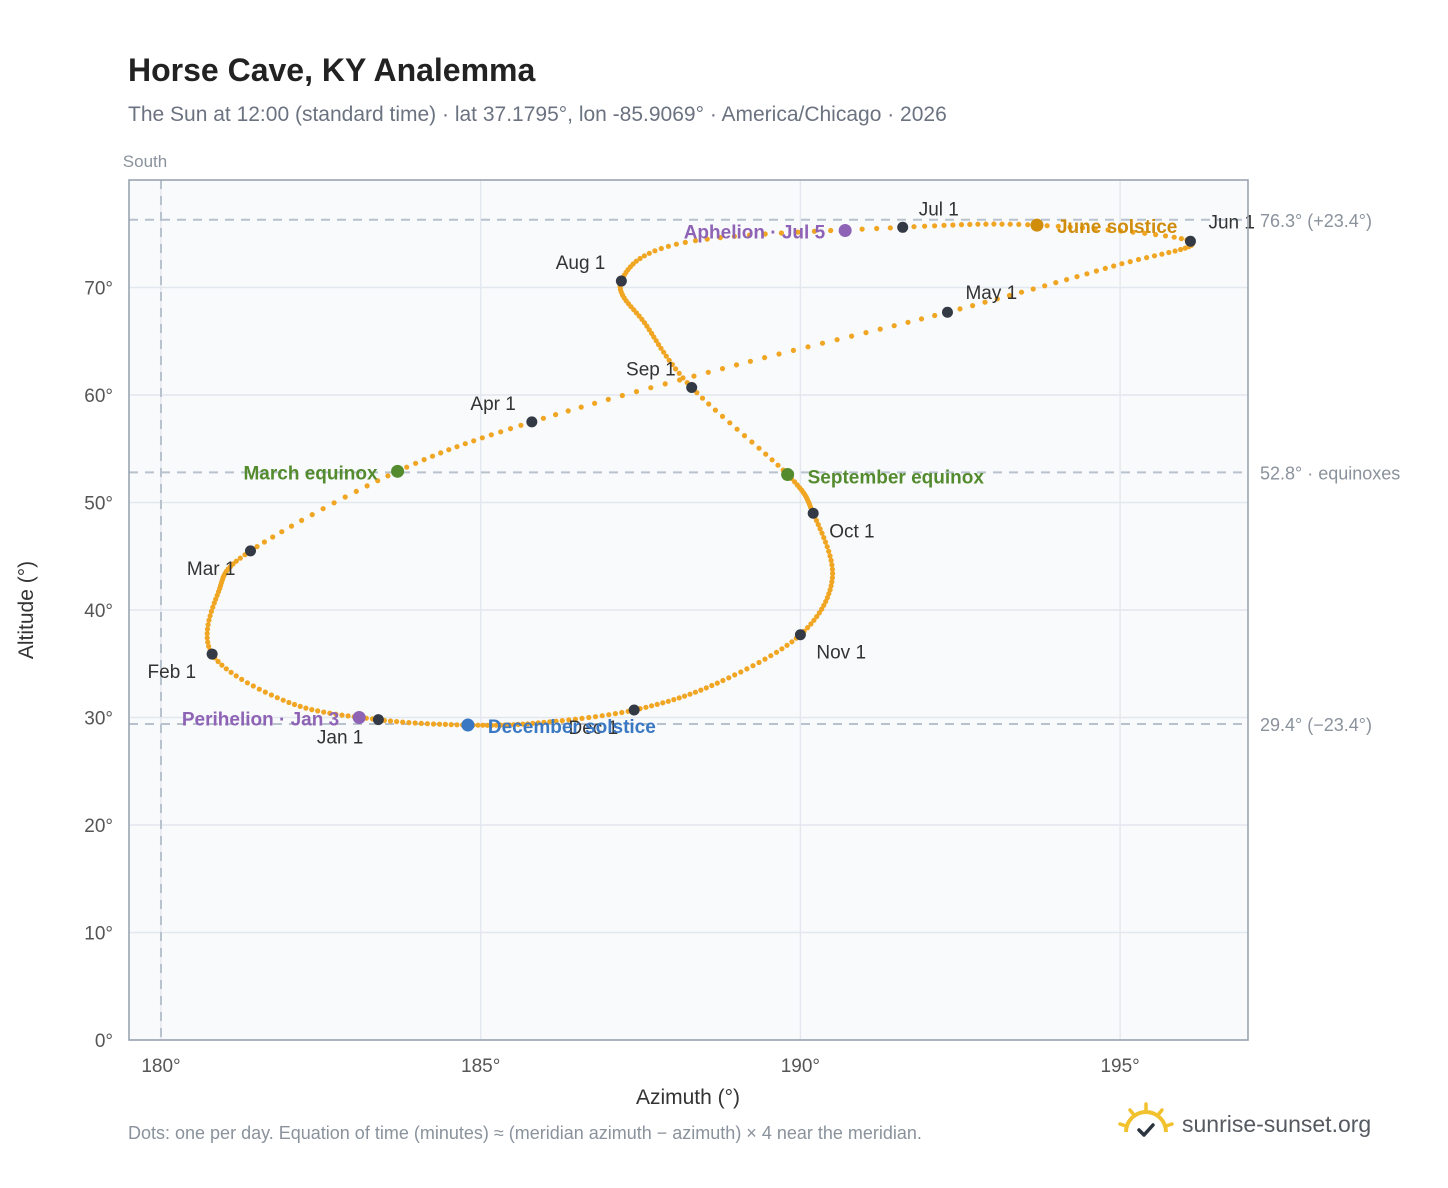  What do you see at coordinates (260, 720) in the screenshot?
I see `event-label: Perihelion · Jan 3` at bounding box center [260, 720].